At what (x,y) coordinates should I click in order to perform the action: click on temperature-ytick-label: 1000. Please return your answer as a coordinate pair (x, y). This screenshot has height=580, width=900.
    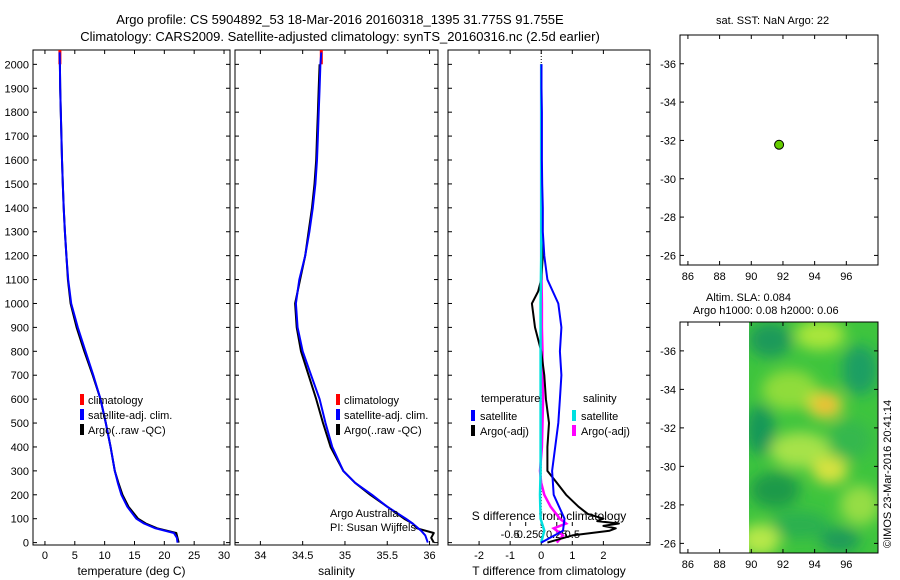
    Looking at the image, I should click on (17, 304).